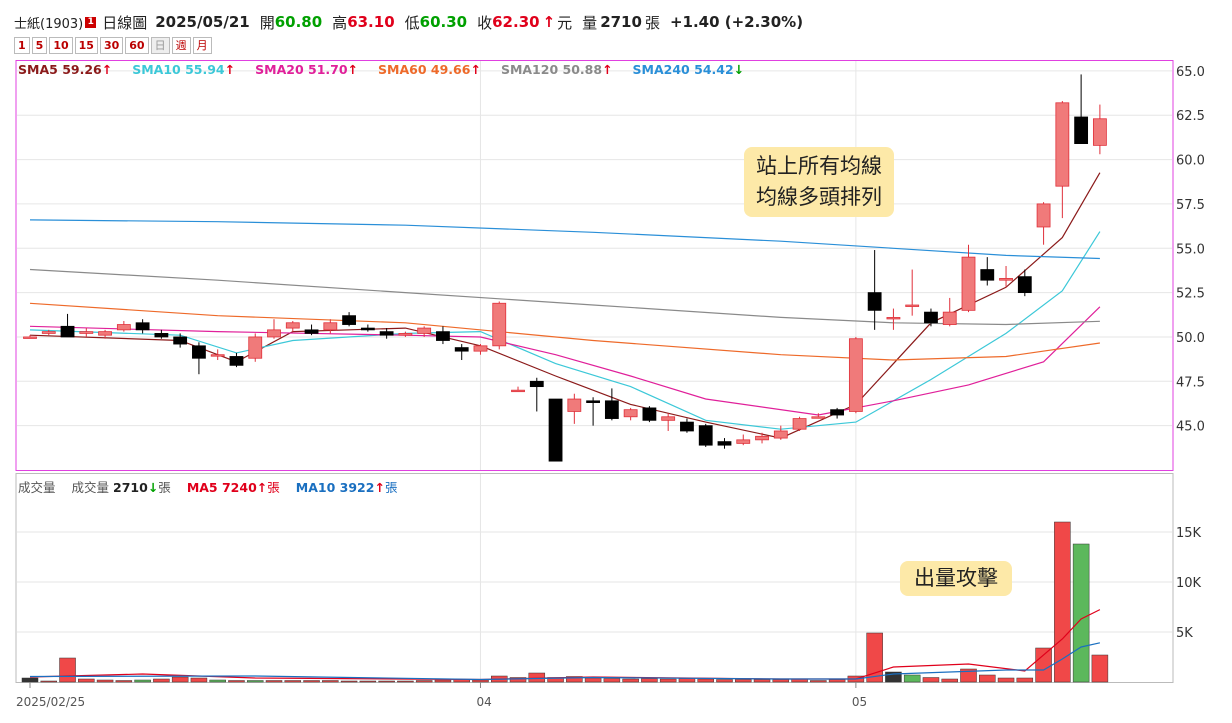 The width and height of the screenshot is (1232, 723). What do you see at coordinates (267, 22) in the screenshot?
I see `open-label: 開` at bounding box center [267, 22].